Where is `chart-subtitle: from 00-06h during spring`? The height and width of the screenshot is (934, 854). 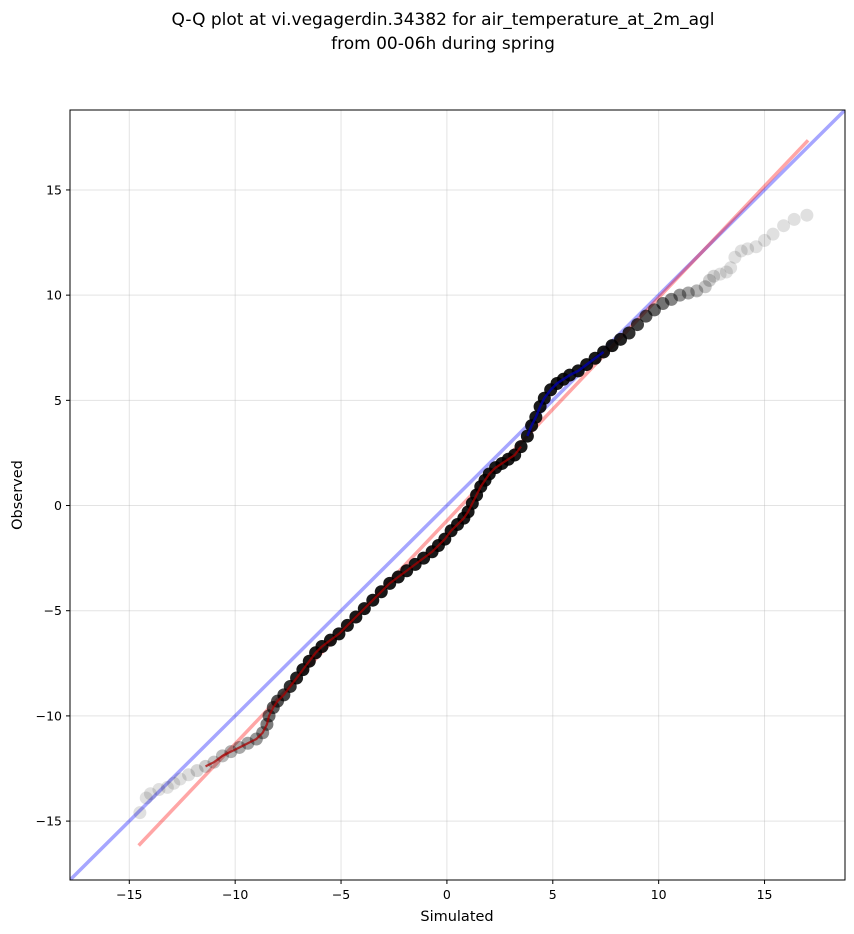 chart-subtitle: from 00-06h during spring is located at coordinates (443, 44).